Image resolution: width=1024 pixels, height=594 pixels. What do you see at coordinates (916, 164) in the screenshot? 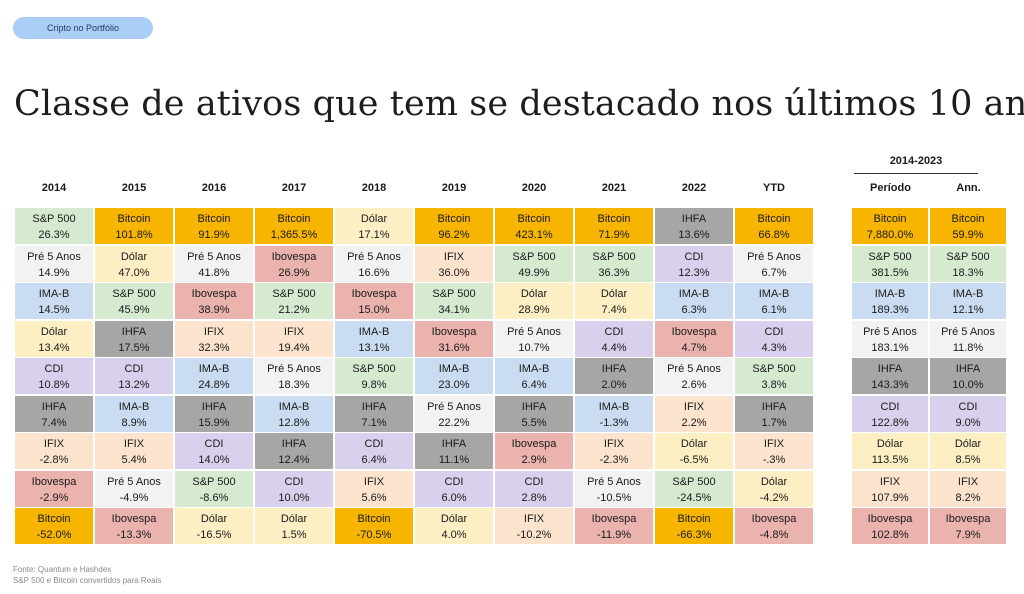
I see `period-range-header: 2014-2023` at bounding box center [916, 164].